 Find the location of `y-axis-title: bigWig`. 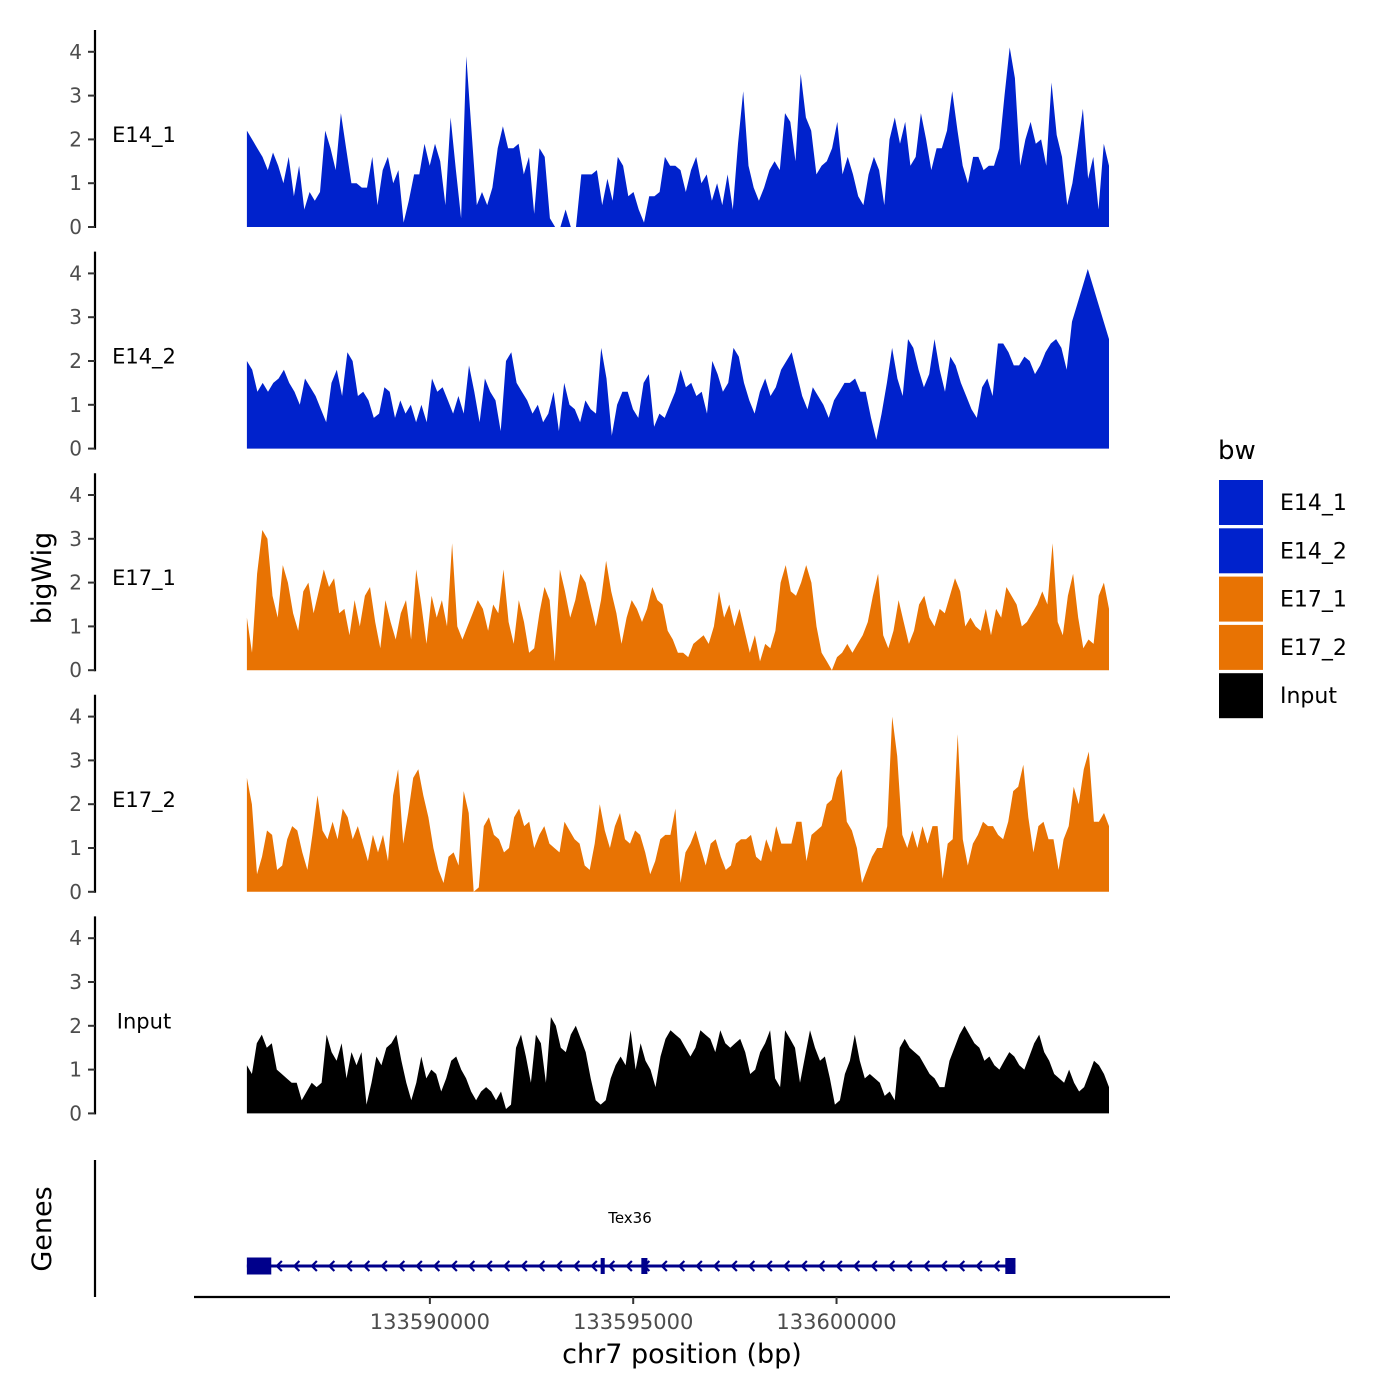

y-axis-title: bigWig is located at coordinates (42, 578).